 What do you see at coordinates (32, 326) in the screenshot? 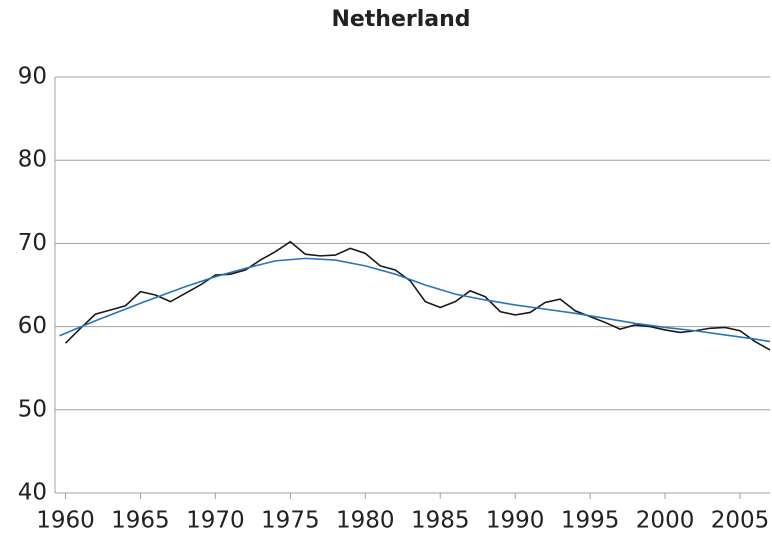
I see `y-tick-label: 60` at bounding box center [32, 326].